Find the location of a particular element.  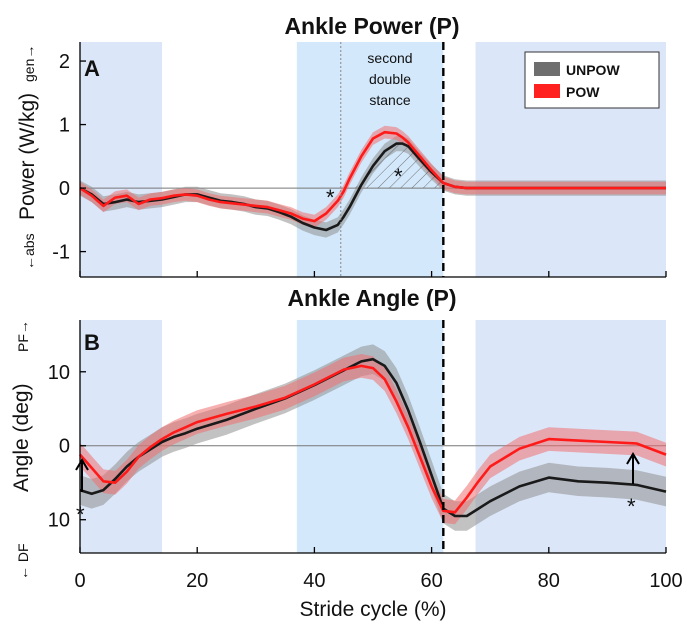

annotation-line-1: second is located at coordinates (389, 58).